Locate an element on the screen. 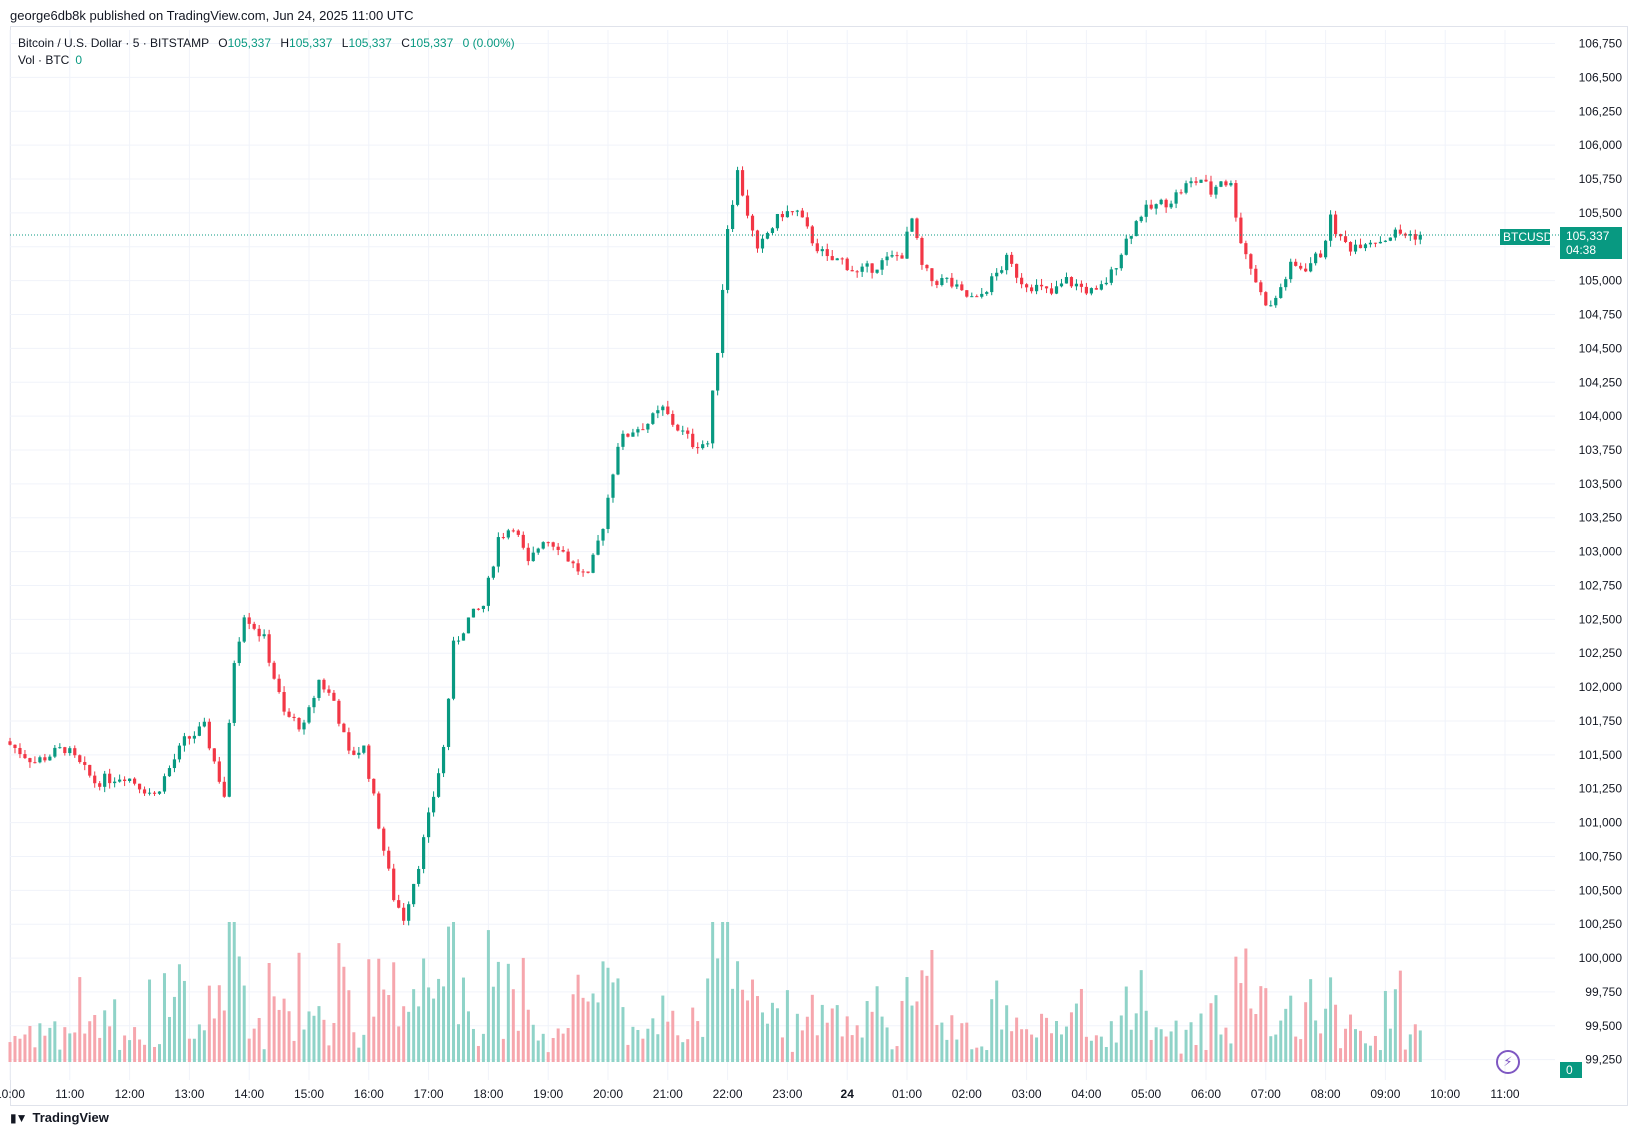  y-tick-label: 100,000 is located at coordinates (1601, 958).